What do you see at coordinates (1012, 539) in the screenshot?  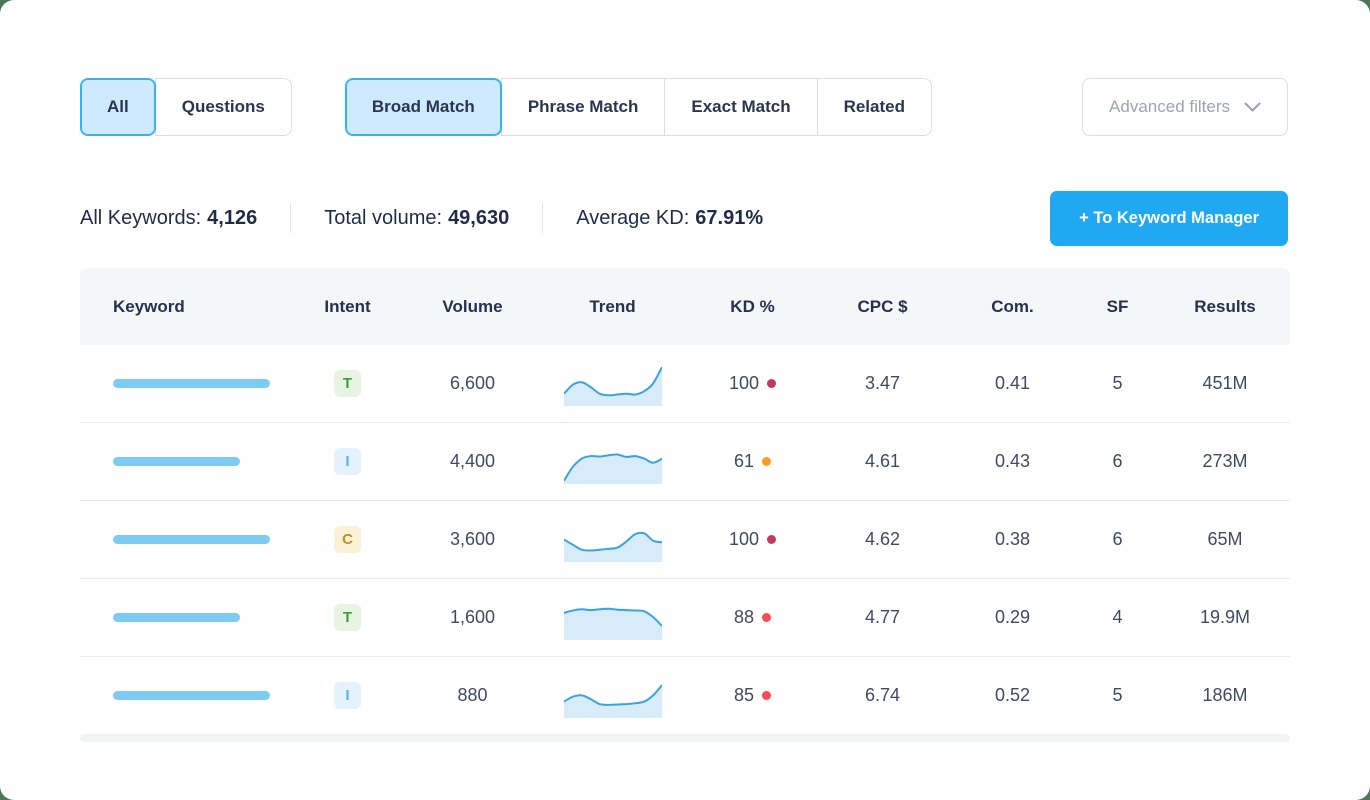 I see `competition-cell: 0.38` at bounding box center [1012, 539].